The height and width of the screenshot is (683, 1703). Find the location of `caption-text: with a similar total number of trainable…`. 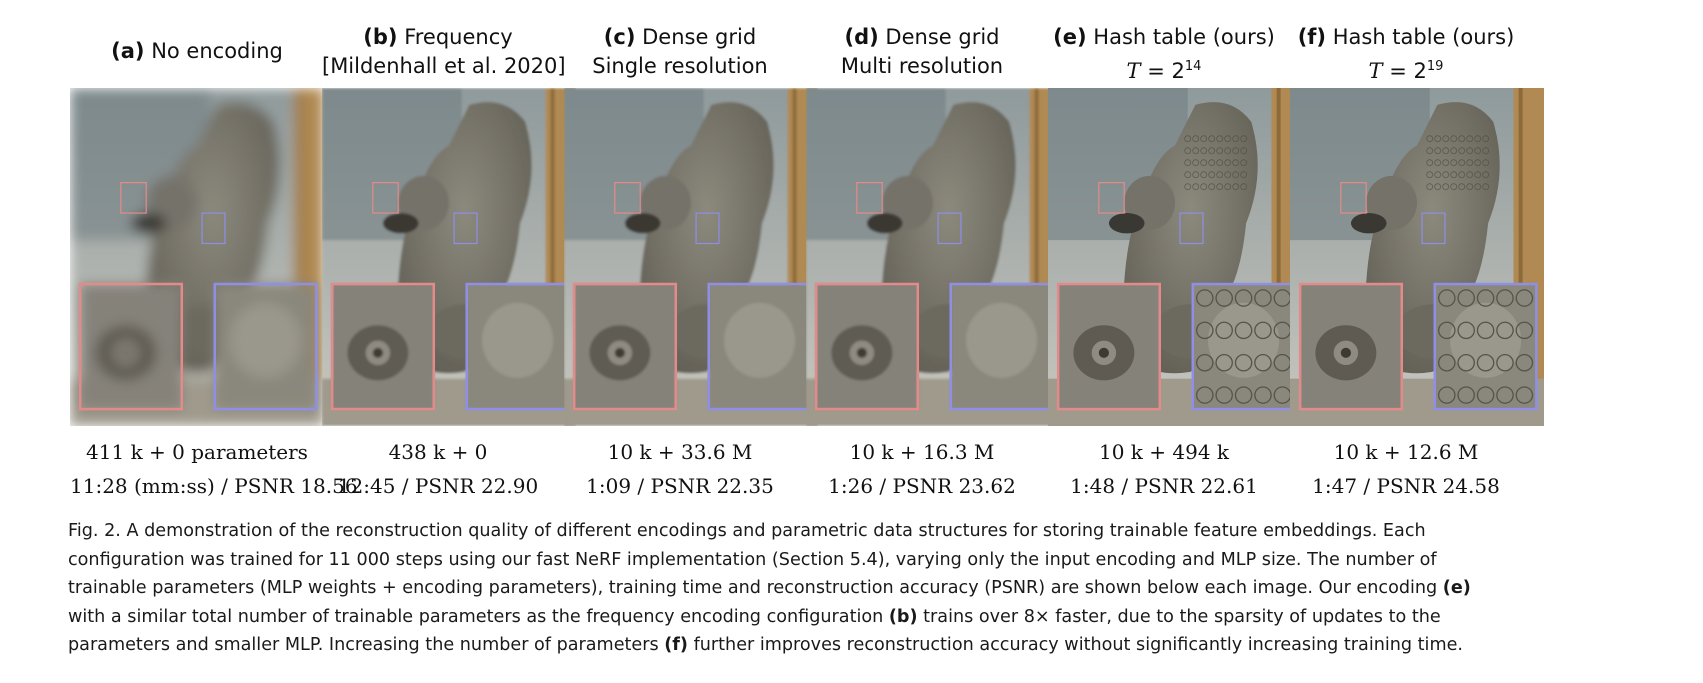

caption-text: with a similar total number of trainable… is located at coordinates (476, 616).